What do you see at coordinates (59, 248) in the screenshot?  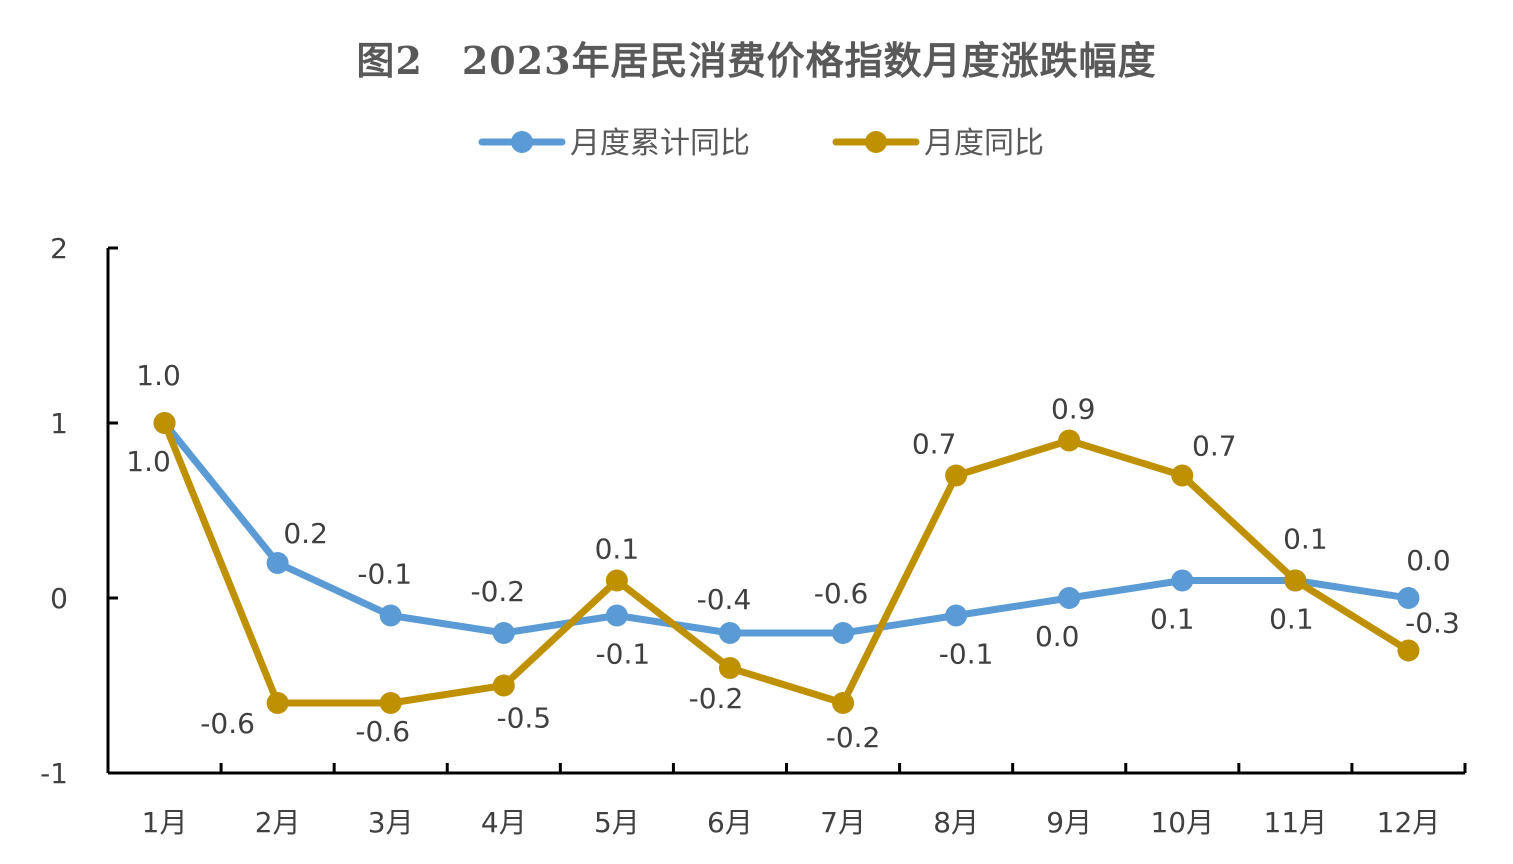 I see `y-tick-label: 2` at bounding box center [59, 248].